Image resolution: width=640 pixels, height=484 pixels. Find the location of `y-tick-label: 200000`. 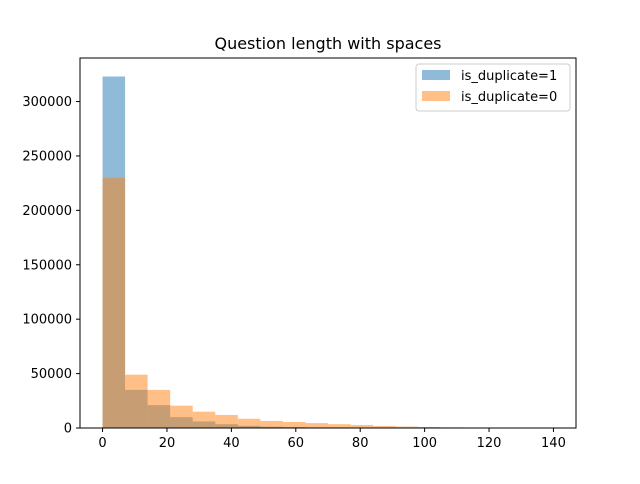

y-tick-label: 200000 is located at coordinates (47, 211).